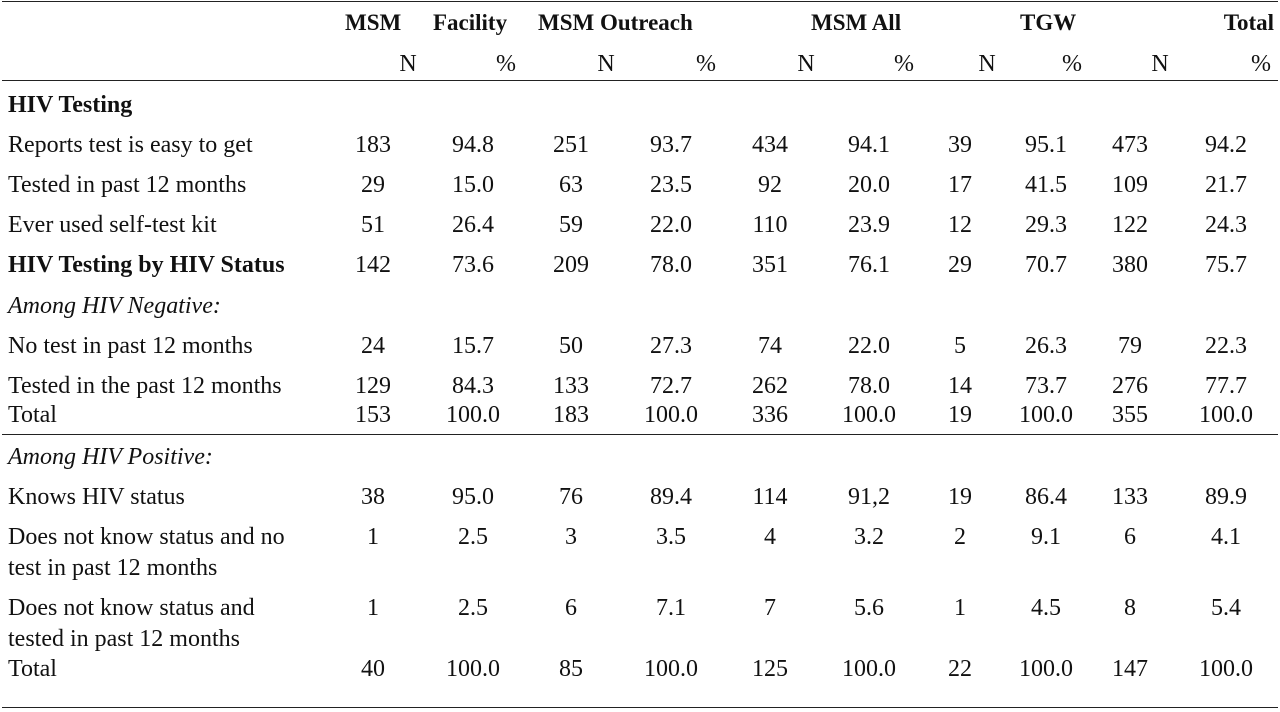  What do you see at coordinates (571, 225) in the screenshot?
I see `table-cell: 59` at bounding box center [571, 225].